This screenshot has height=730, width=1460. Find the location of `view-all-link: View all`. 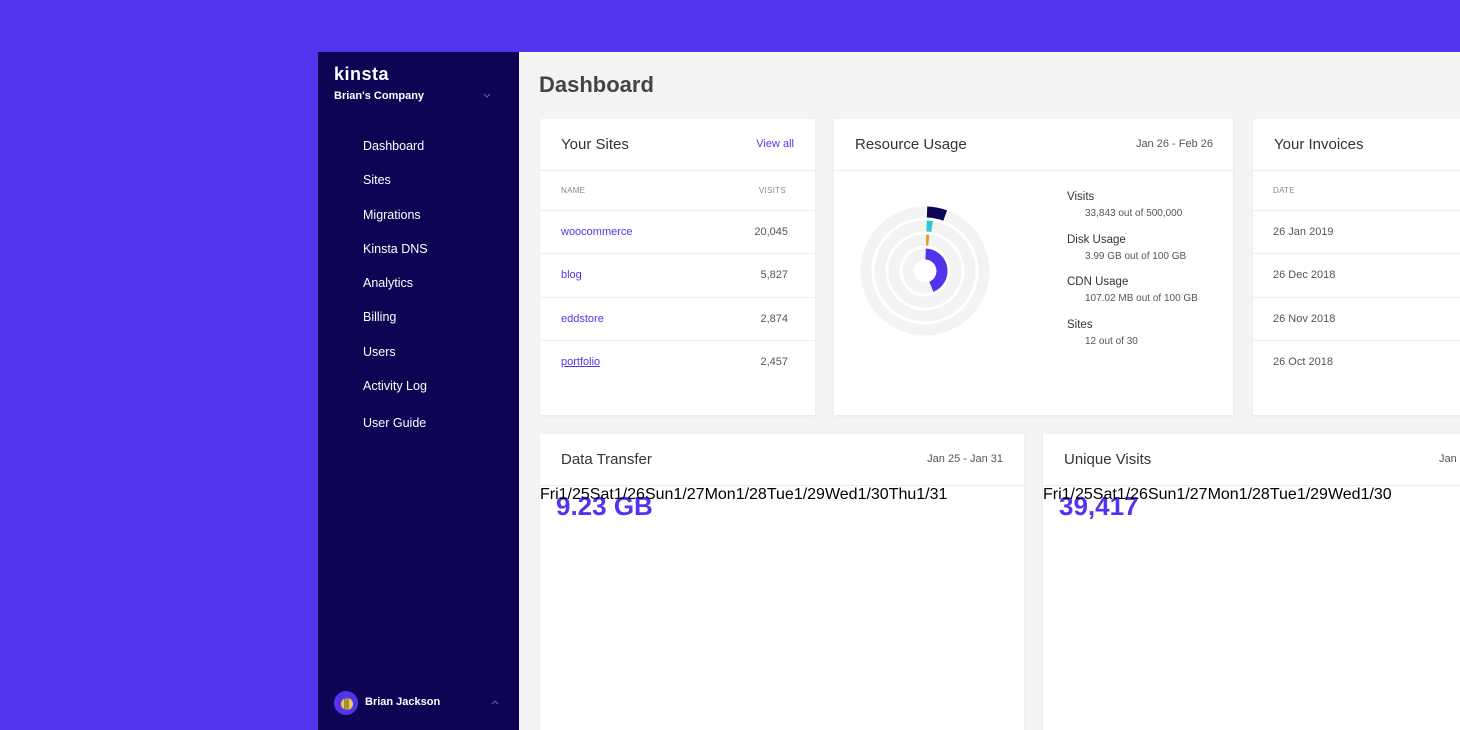

view-all-link: View all is located at coordinates (775, 144).